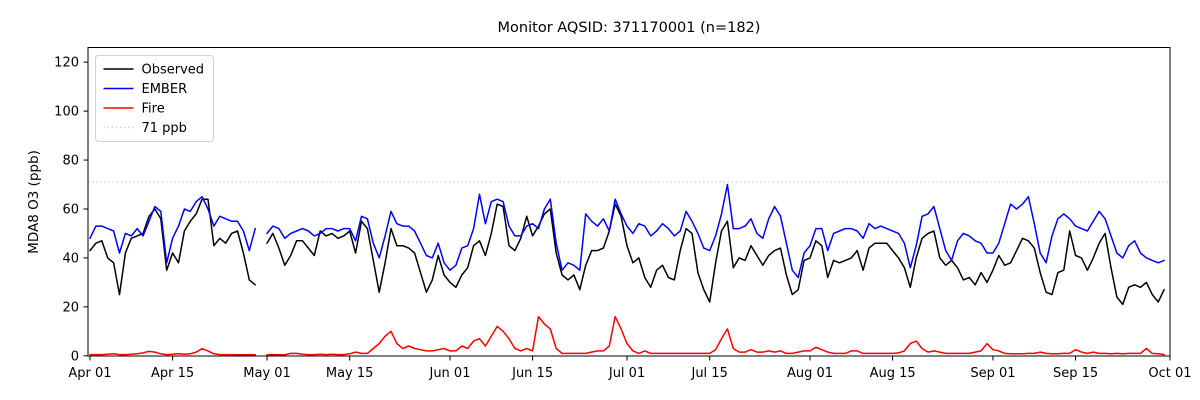 The width and height of the screenshot is (1200, 400). Describe the element at coordinates (173, 70) in the screenshot. I see `legend-label: Observed` at that location.